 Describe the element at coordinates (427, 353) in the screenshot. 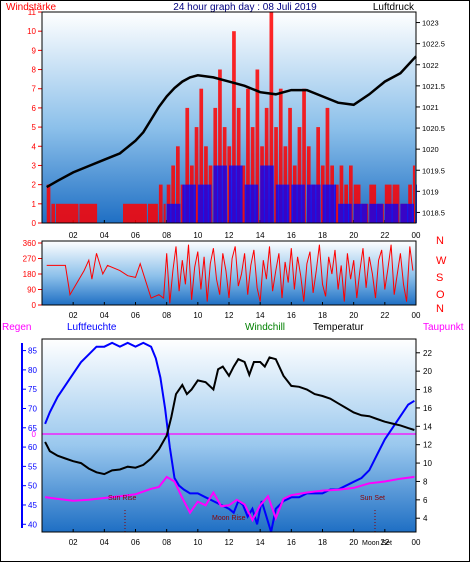

I see `temperature-tick-label: 22` at that location.